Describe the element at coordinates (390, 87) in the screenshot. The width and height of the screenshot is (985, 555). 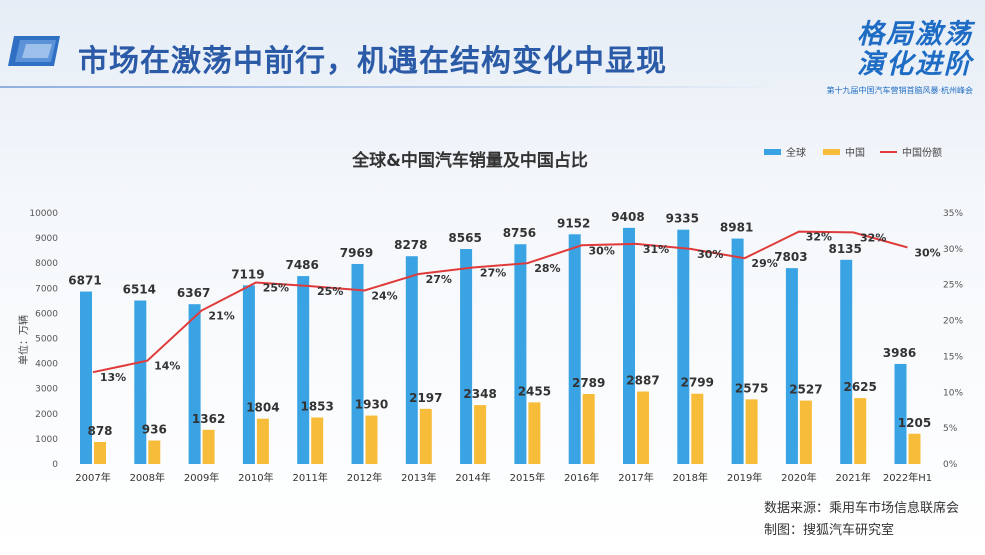
I see `header-divider` at that location.